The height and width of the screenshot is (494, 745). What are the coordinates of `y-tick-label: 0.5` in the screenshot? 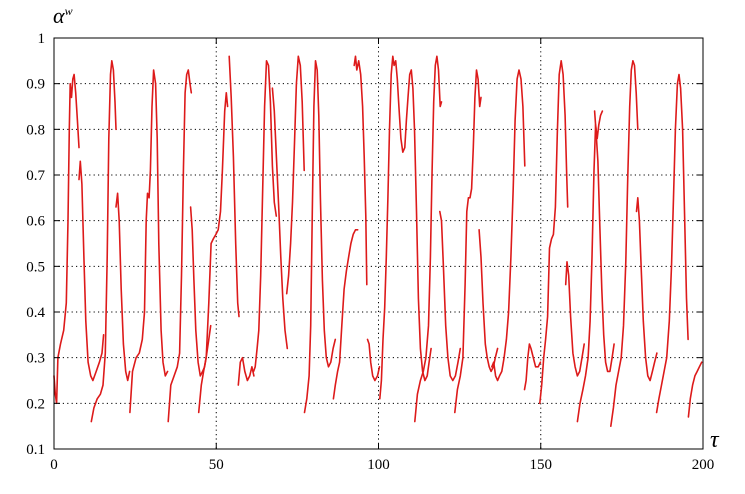 It's located at (35, 267).